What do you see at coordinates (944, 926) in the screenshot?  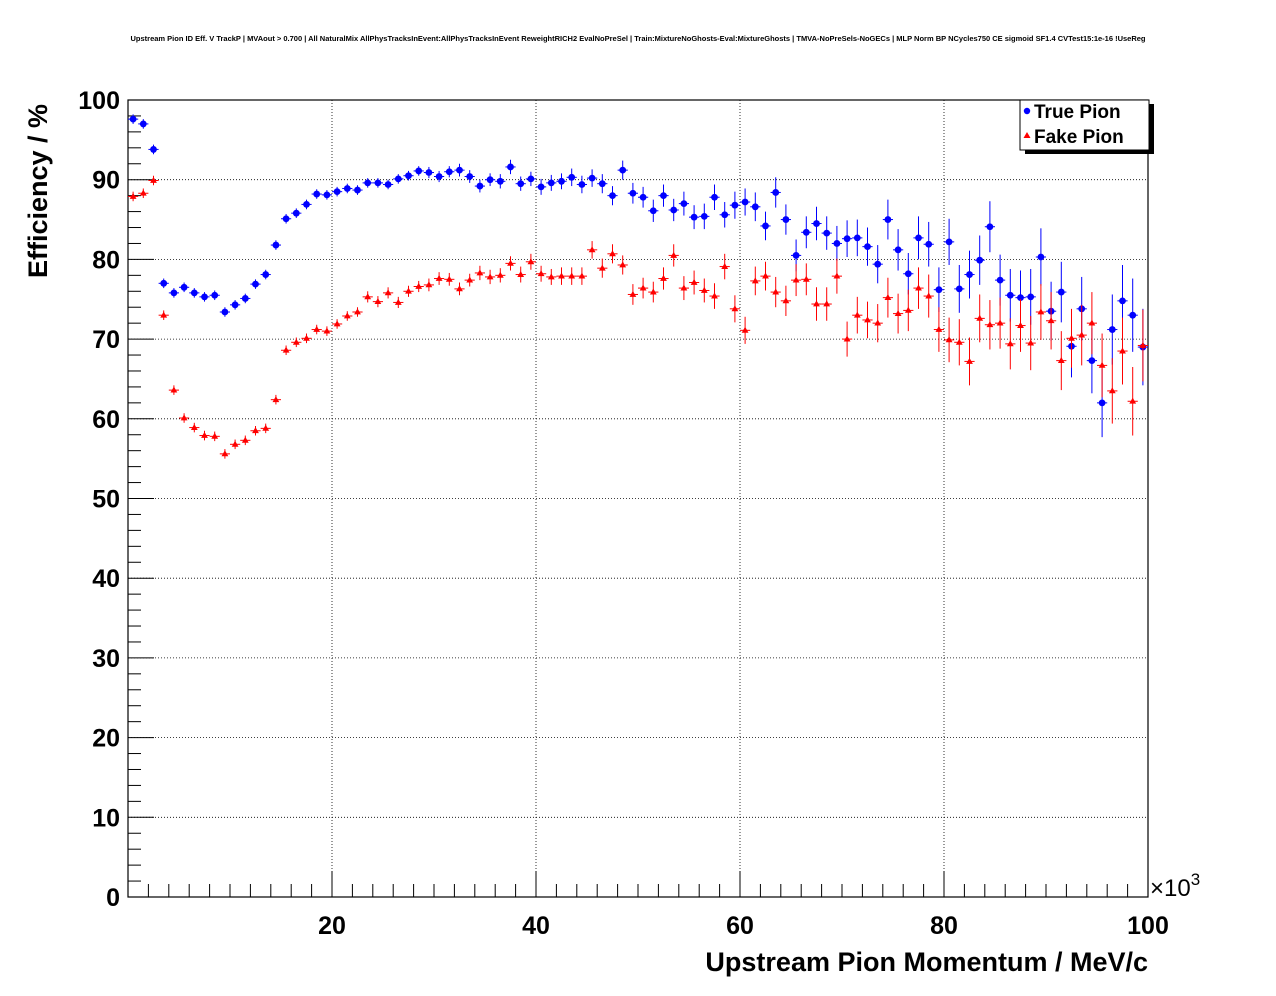 I see `x-tick-label: 80` at bounding box center [944, 926].